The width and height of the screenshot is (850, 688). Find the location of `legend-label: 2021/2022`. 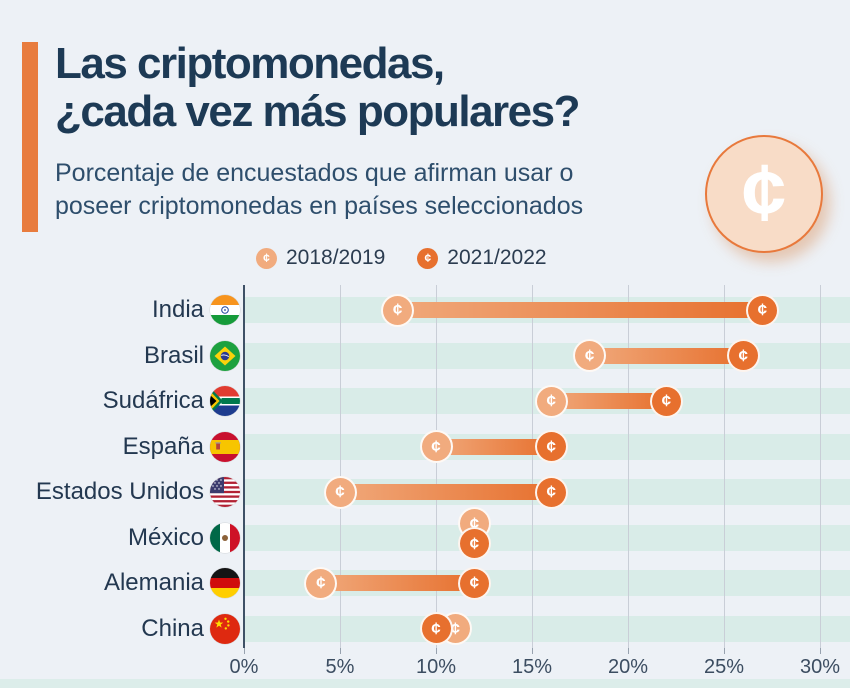

legend-label: 2021/2022 is located at coordinates (497, 257).